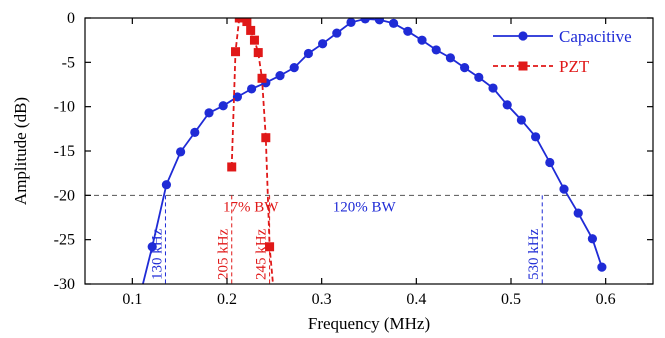  I want to click on y-axis-label: Amplitude (dB), so click(20, 151).